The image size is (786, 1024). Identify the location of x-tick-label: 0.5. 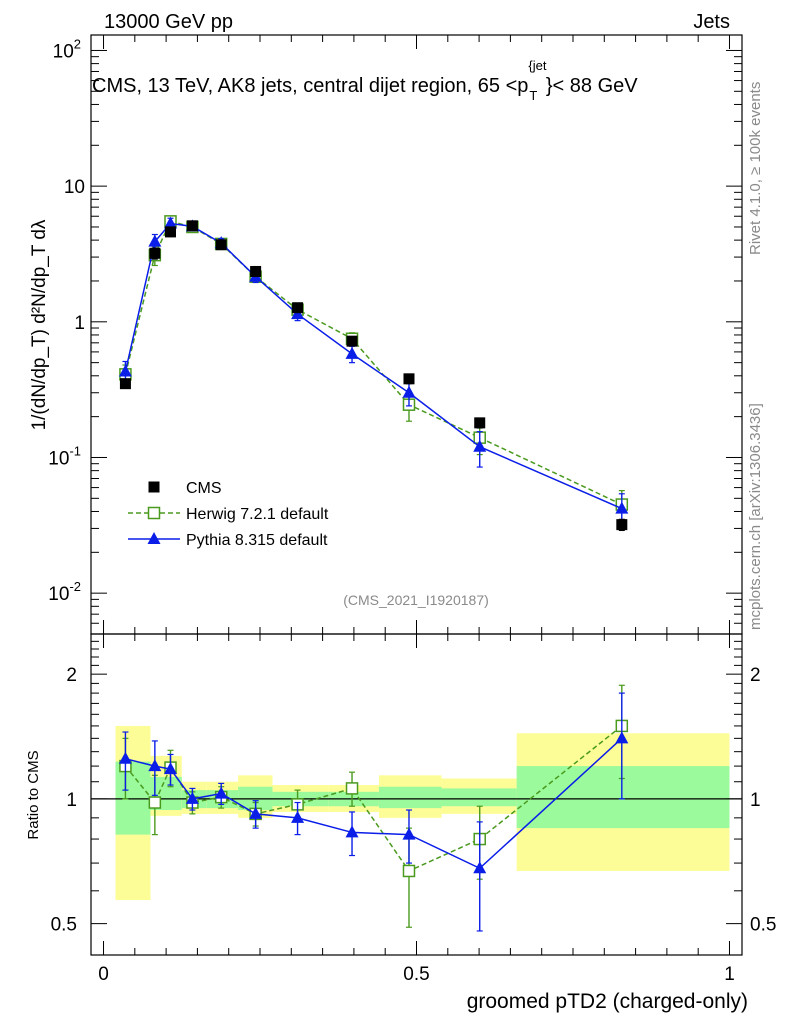
(416, 974).